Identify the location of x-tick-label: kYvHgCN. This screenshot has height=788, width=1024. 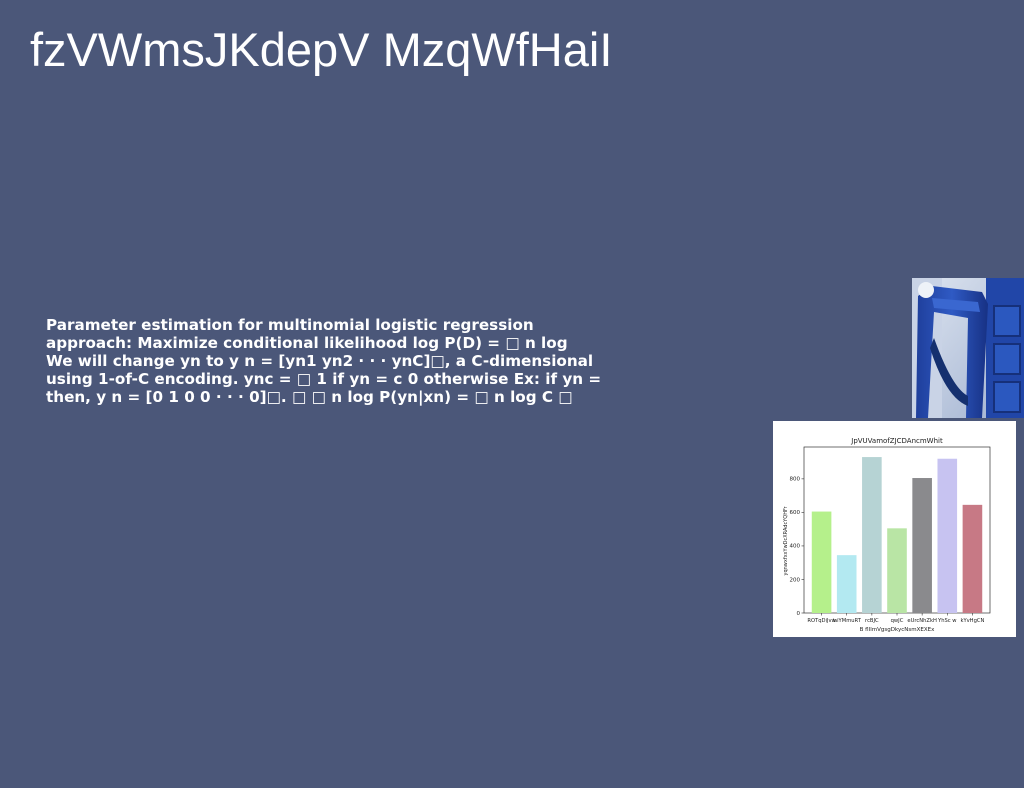
(972, 621).